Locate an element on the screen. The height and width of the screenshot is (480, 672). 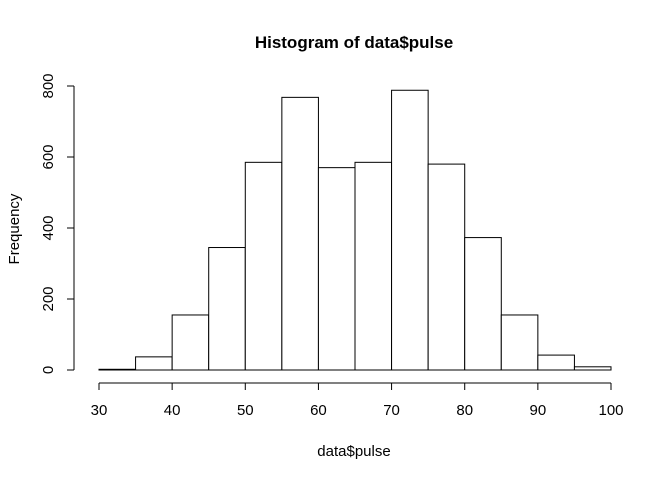
x-tick-label-90: 90 is located at coordinates (538, 410).